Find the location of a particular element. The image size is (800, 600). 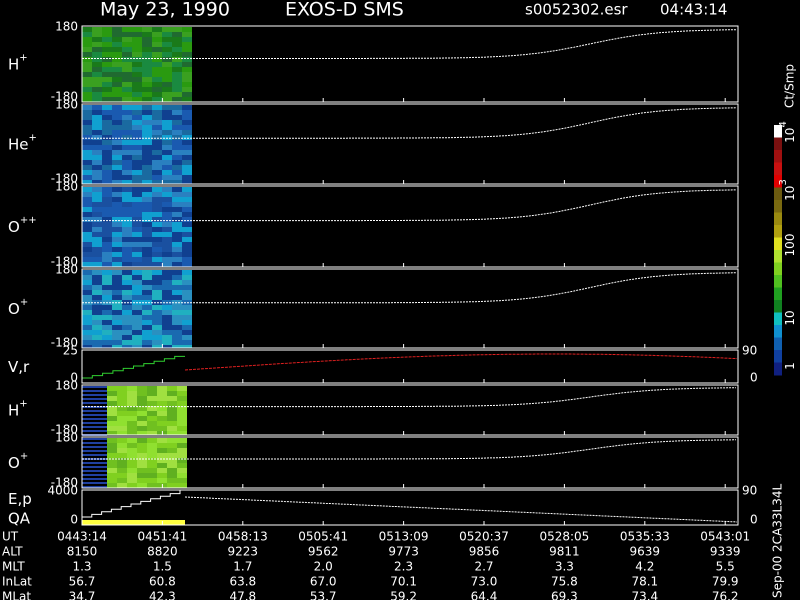

y-tick-label: -180 is located at coordinates (64, 430).